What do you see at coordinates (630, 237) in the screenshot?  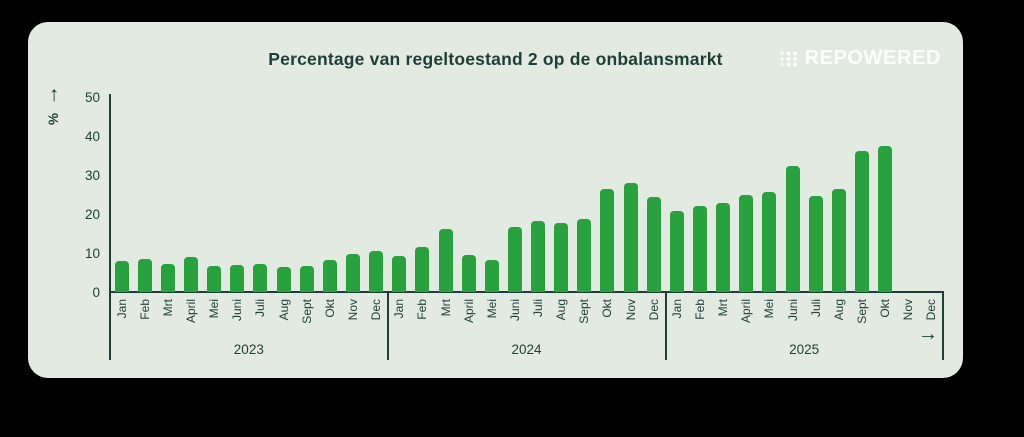 I see `bar-2024-nov` at bounding box center [630, 237].